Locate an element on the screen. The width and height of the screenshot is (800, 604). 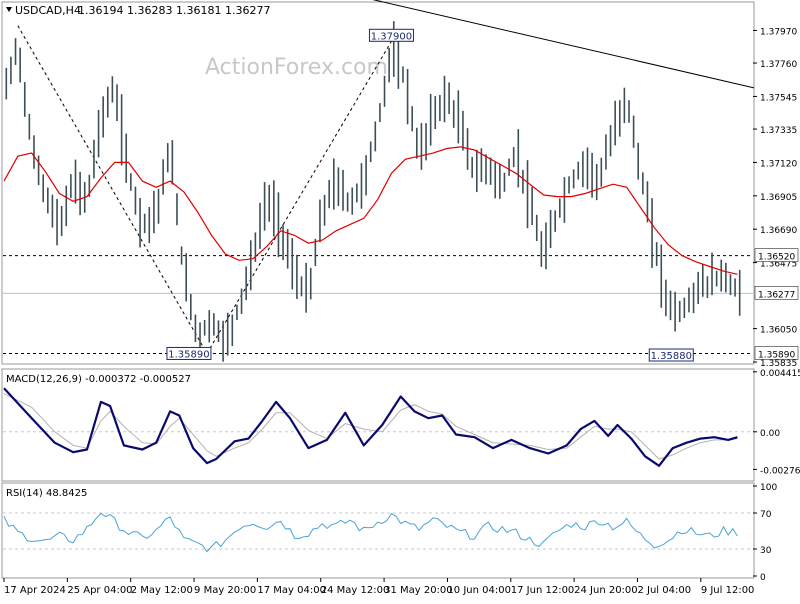
price-tick-label: 1.37335 is located at coordinates (778, 131).